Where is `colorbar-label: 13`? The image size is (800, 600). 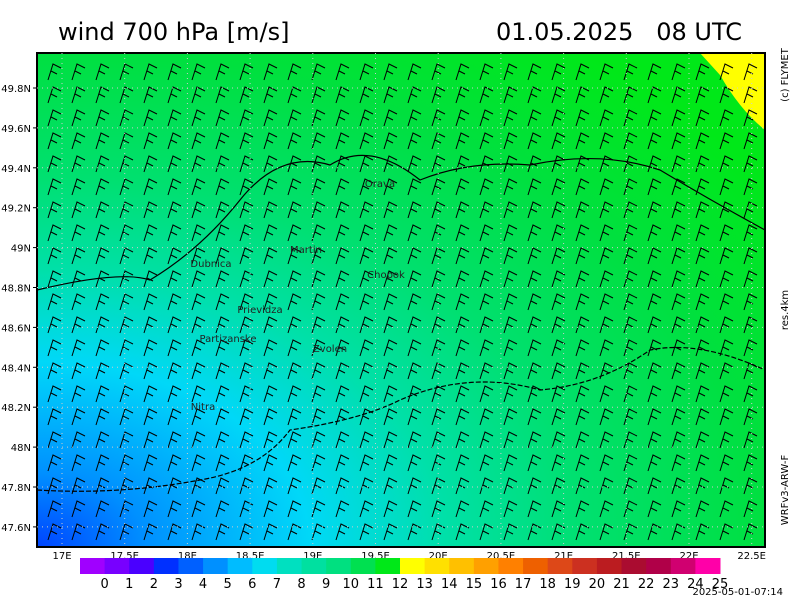
colorbar-label: 13 is located at coordinates (424, 584).